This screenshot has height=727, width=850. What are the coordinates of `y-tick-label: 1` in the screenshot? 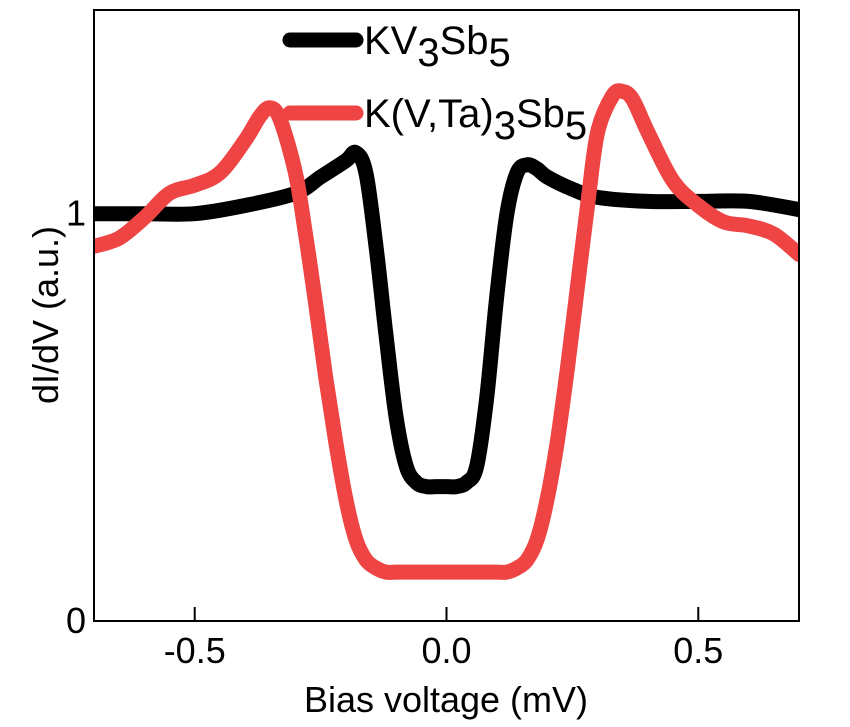 It's located at (76, 213).